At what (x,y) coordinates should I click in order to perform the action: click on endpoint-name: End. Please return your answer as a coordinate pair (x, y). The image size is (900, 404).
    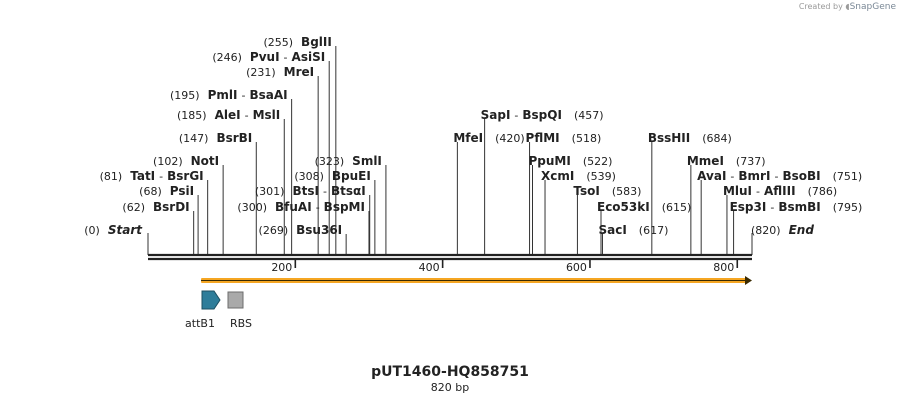
    Looking at the image, I should click on (802, 230).